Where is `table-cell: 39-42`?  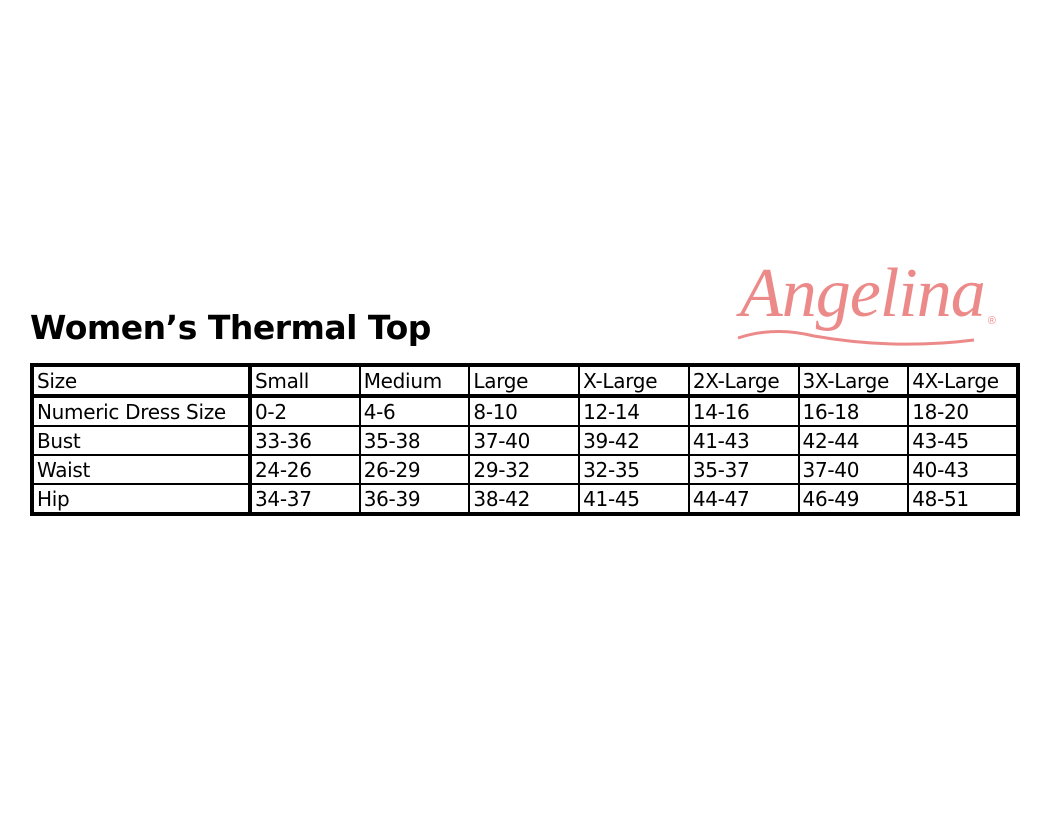 table-cell: 39-42 is located at coordinates (634, 440).